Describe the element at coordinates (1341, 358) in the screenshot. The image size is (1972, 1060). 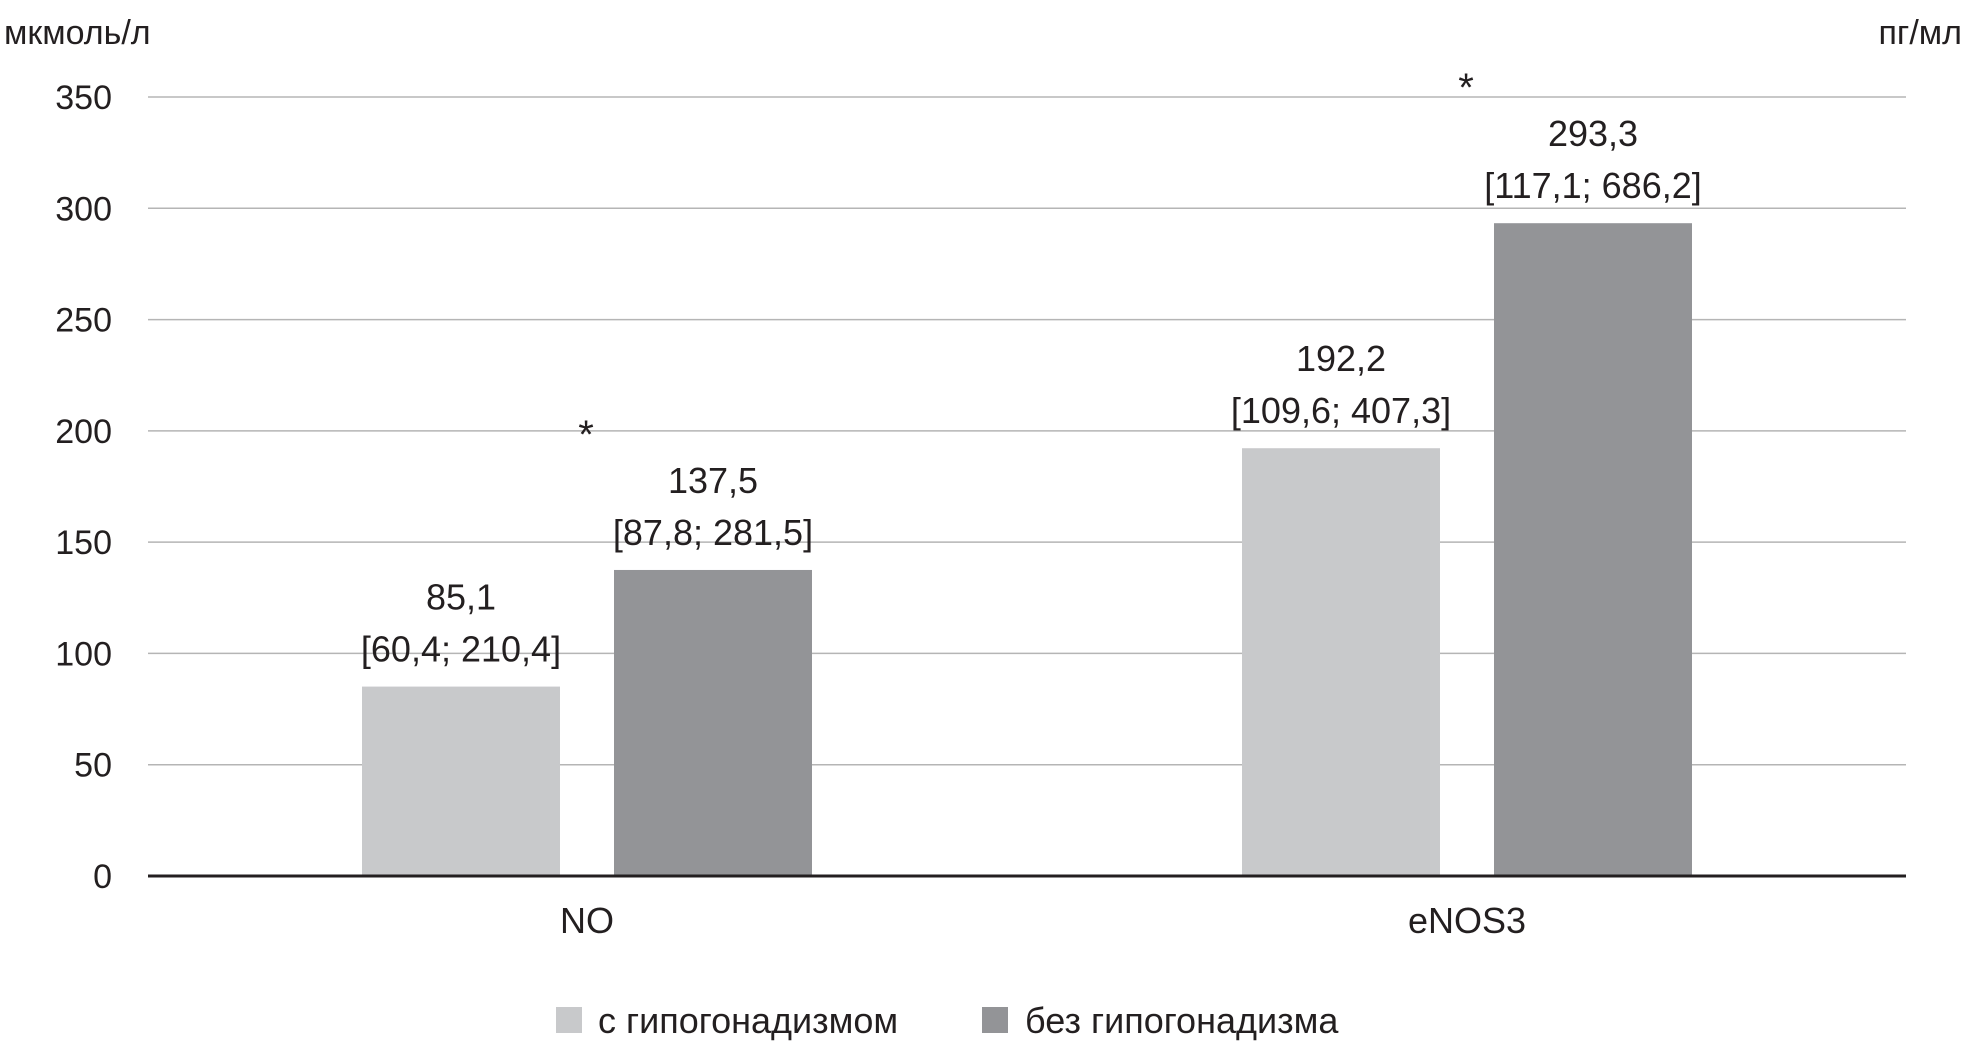
I see `bar-value-label: 192,2` at that location.